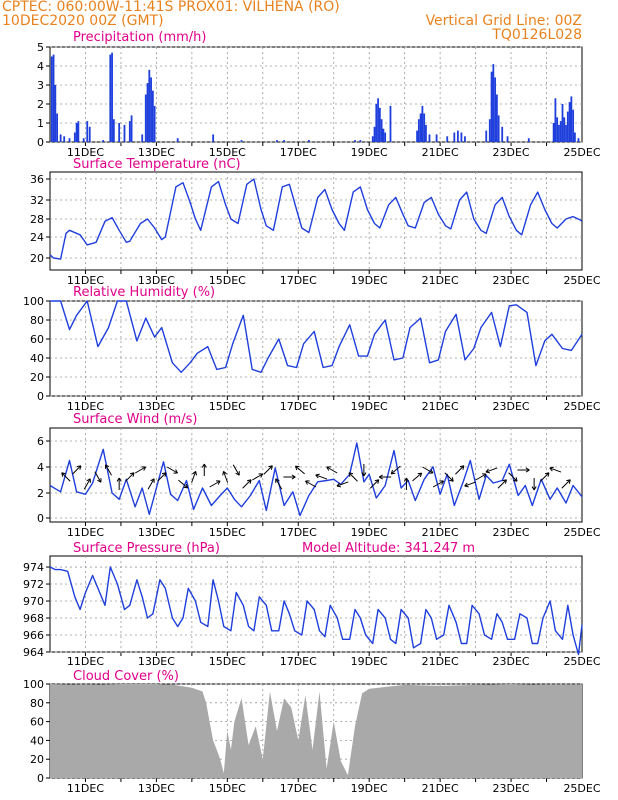  I want to click on y-tick-label: 100, so click(33, 301).